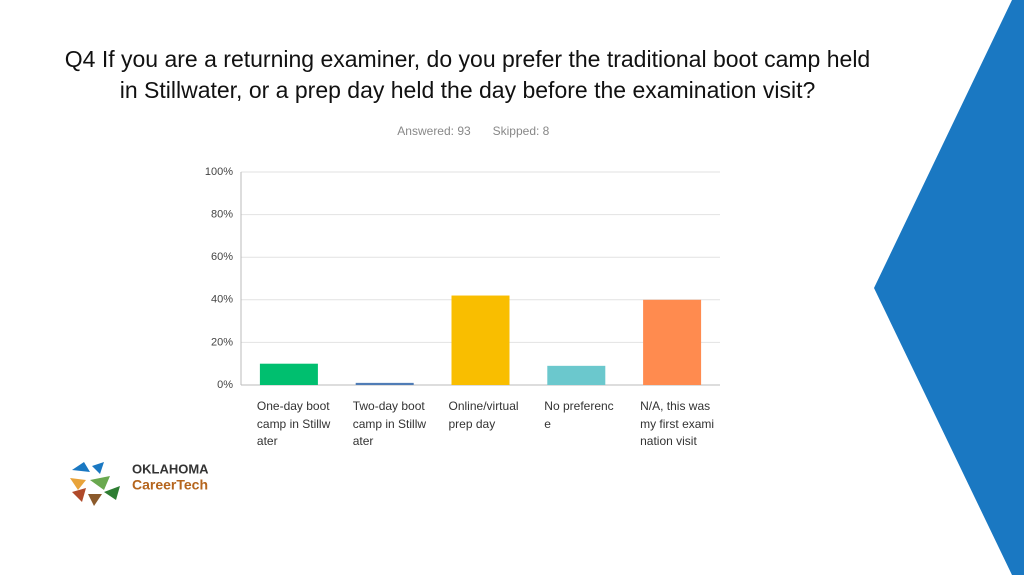  What do you see at coordinates (222, 215) in the screenshot?
I see `y-tick-label: 80%` at bounding box center [222, 215].